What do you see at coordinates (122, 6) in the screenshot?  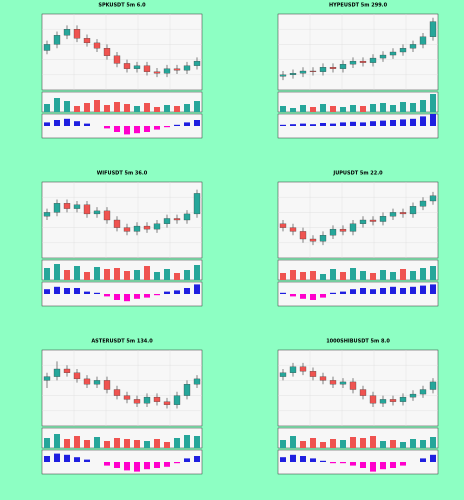 I see `chart-title: SPKUSDT 5m 6.0` at bounding box center [122, 6].